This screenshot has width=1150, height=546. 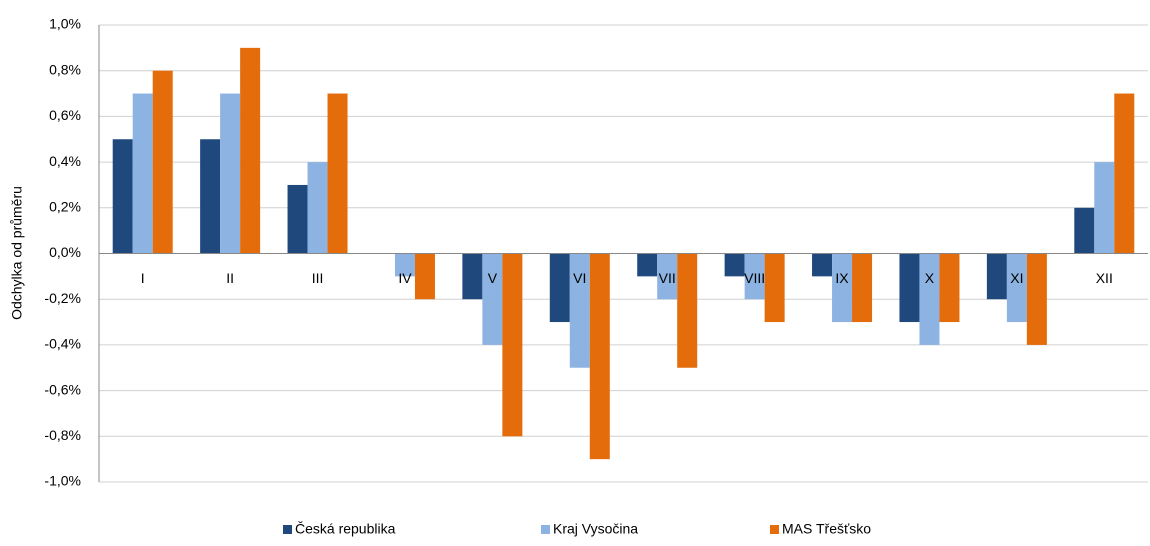 What do you see at coordinates (62, 344) in the screenshot?
I see `y-tick-label: -0,4%` at bounding box center [62, 344].